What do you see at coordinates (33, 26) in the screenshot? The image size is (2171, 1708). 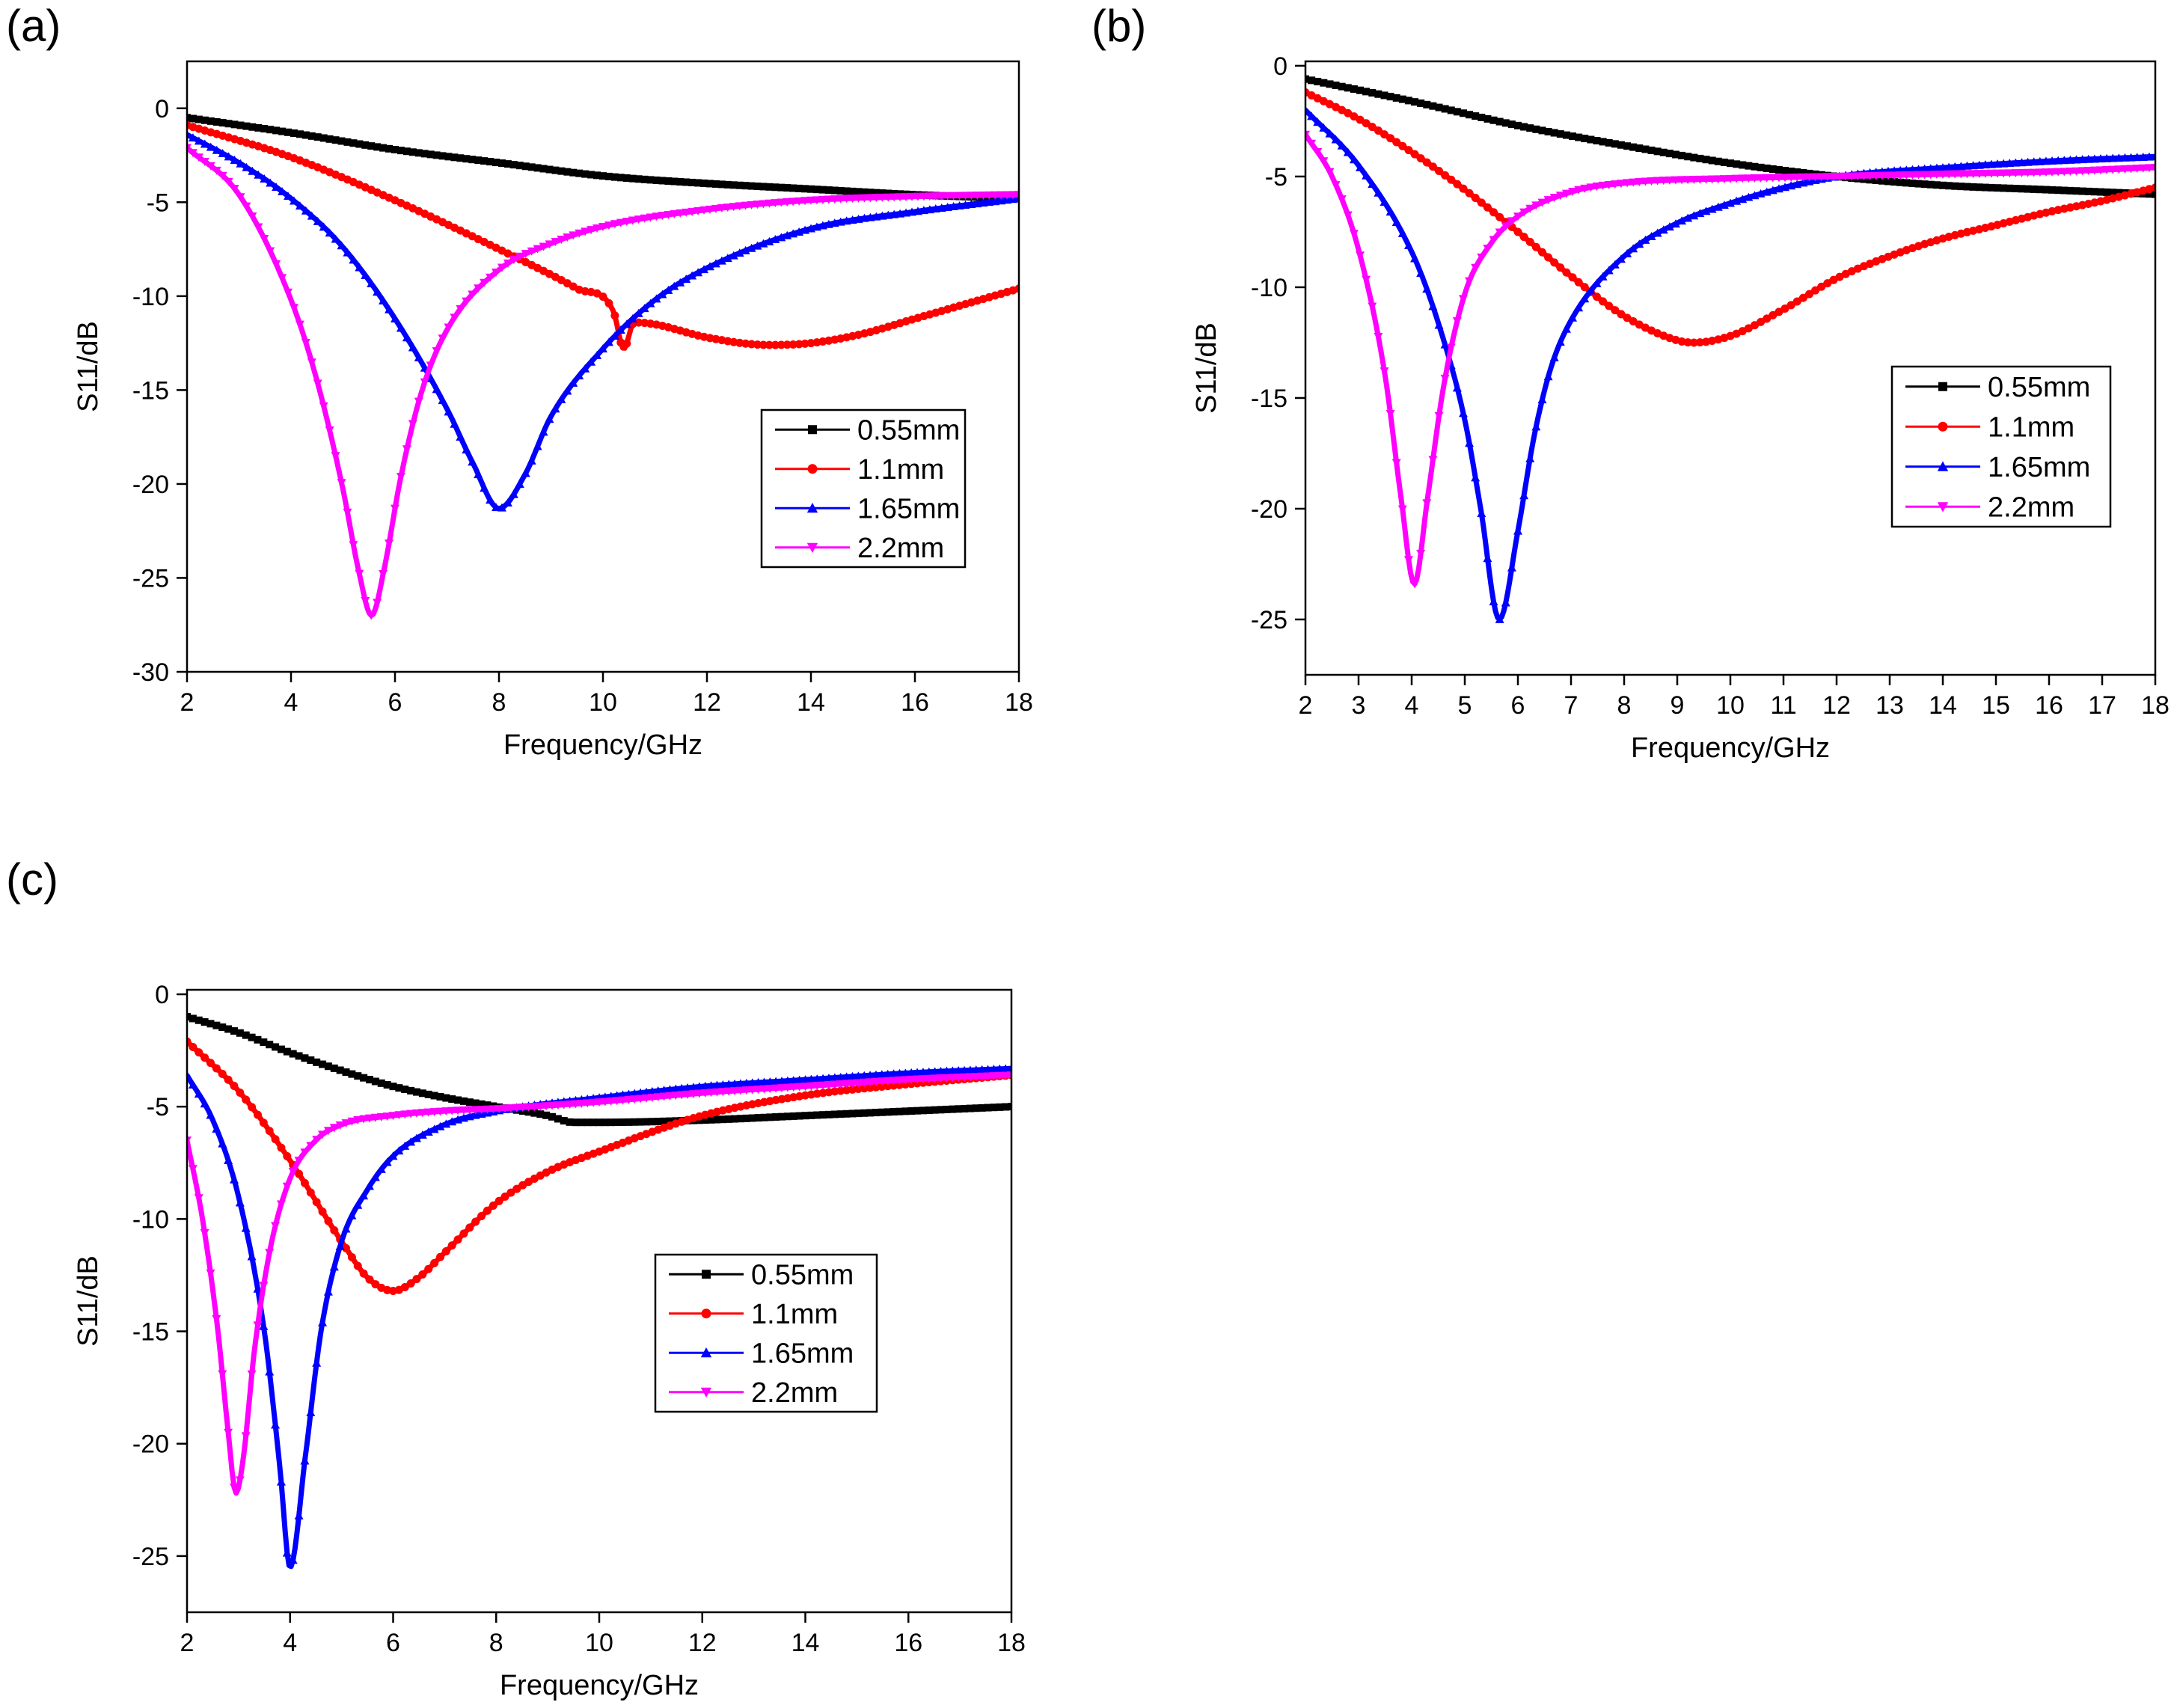 I see `panel-label: (a)` at bounding box center [33, 26].